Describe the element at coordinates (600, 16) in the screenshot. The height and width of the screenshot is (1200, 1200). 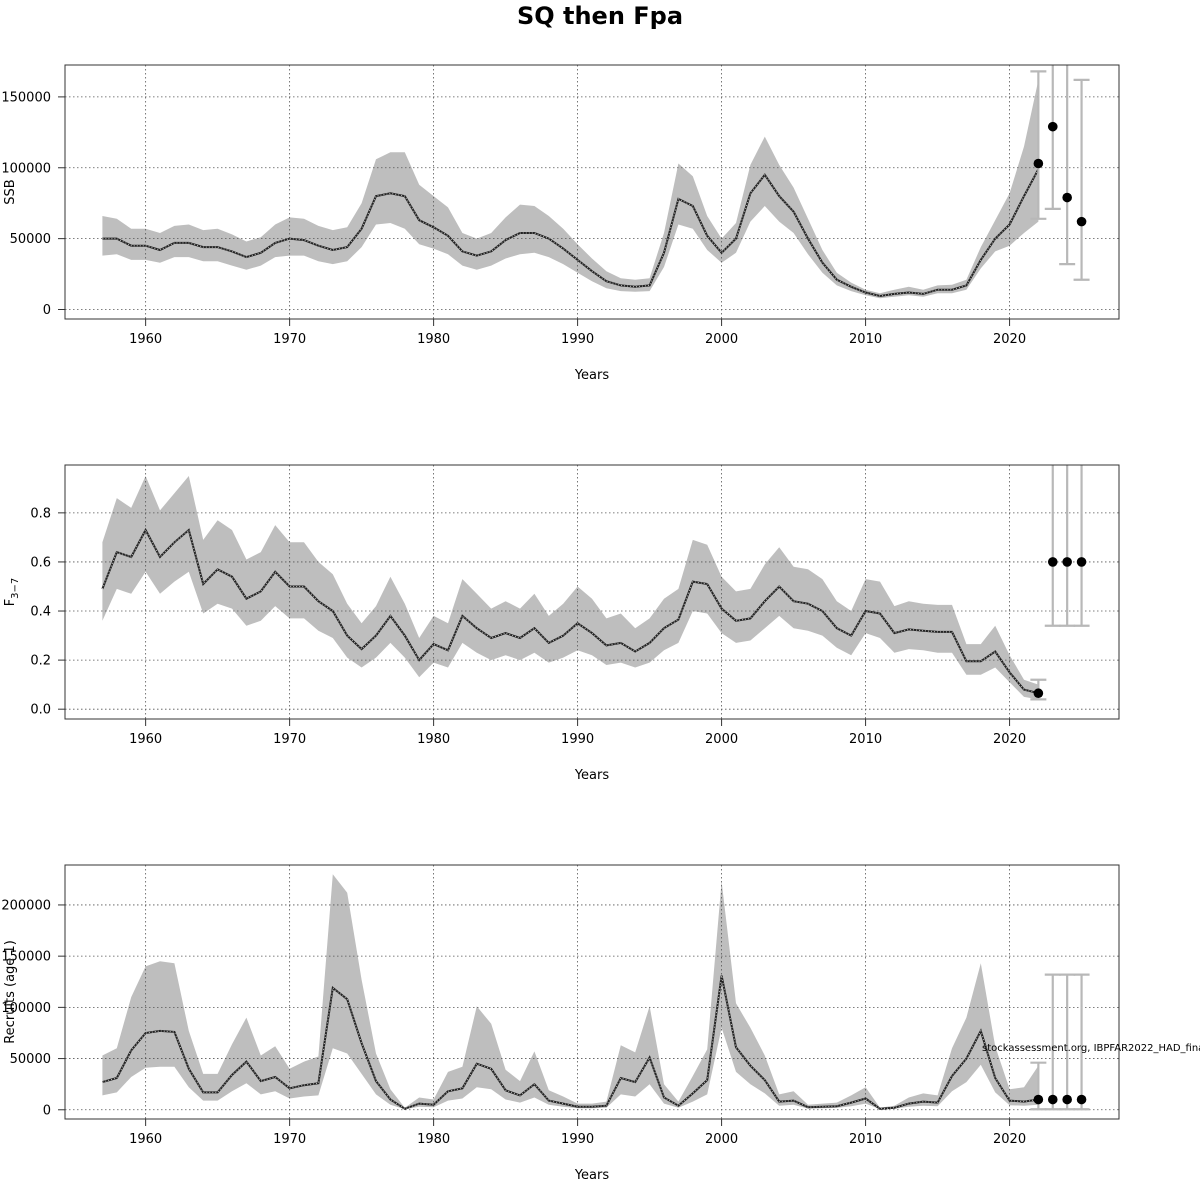
I see `chart-title: SQ then Fpa` at that location.